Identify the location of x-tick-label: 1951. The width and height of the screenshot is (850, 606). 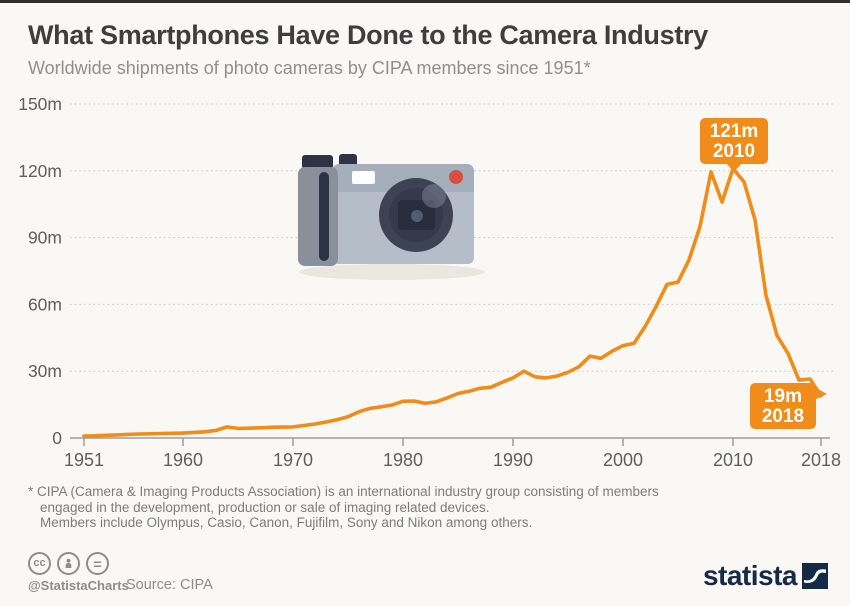
(84, 460).